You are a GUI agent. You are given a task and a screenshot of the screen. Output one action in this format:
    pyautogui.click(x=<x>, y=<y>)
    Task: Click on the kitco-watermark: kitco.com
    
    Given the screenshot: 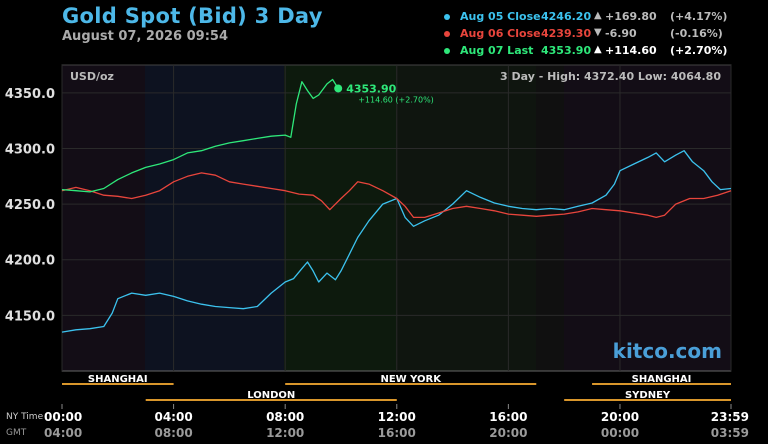 What is the action you would take?
    pyautogui.click(x=667, y=351)
    